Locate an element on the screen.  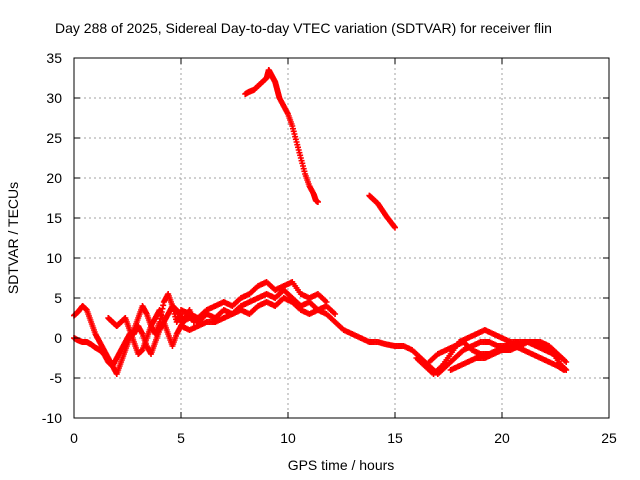
x-tick-label: 10 is located at coordinates (288, 438).